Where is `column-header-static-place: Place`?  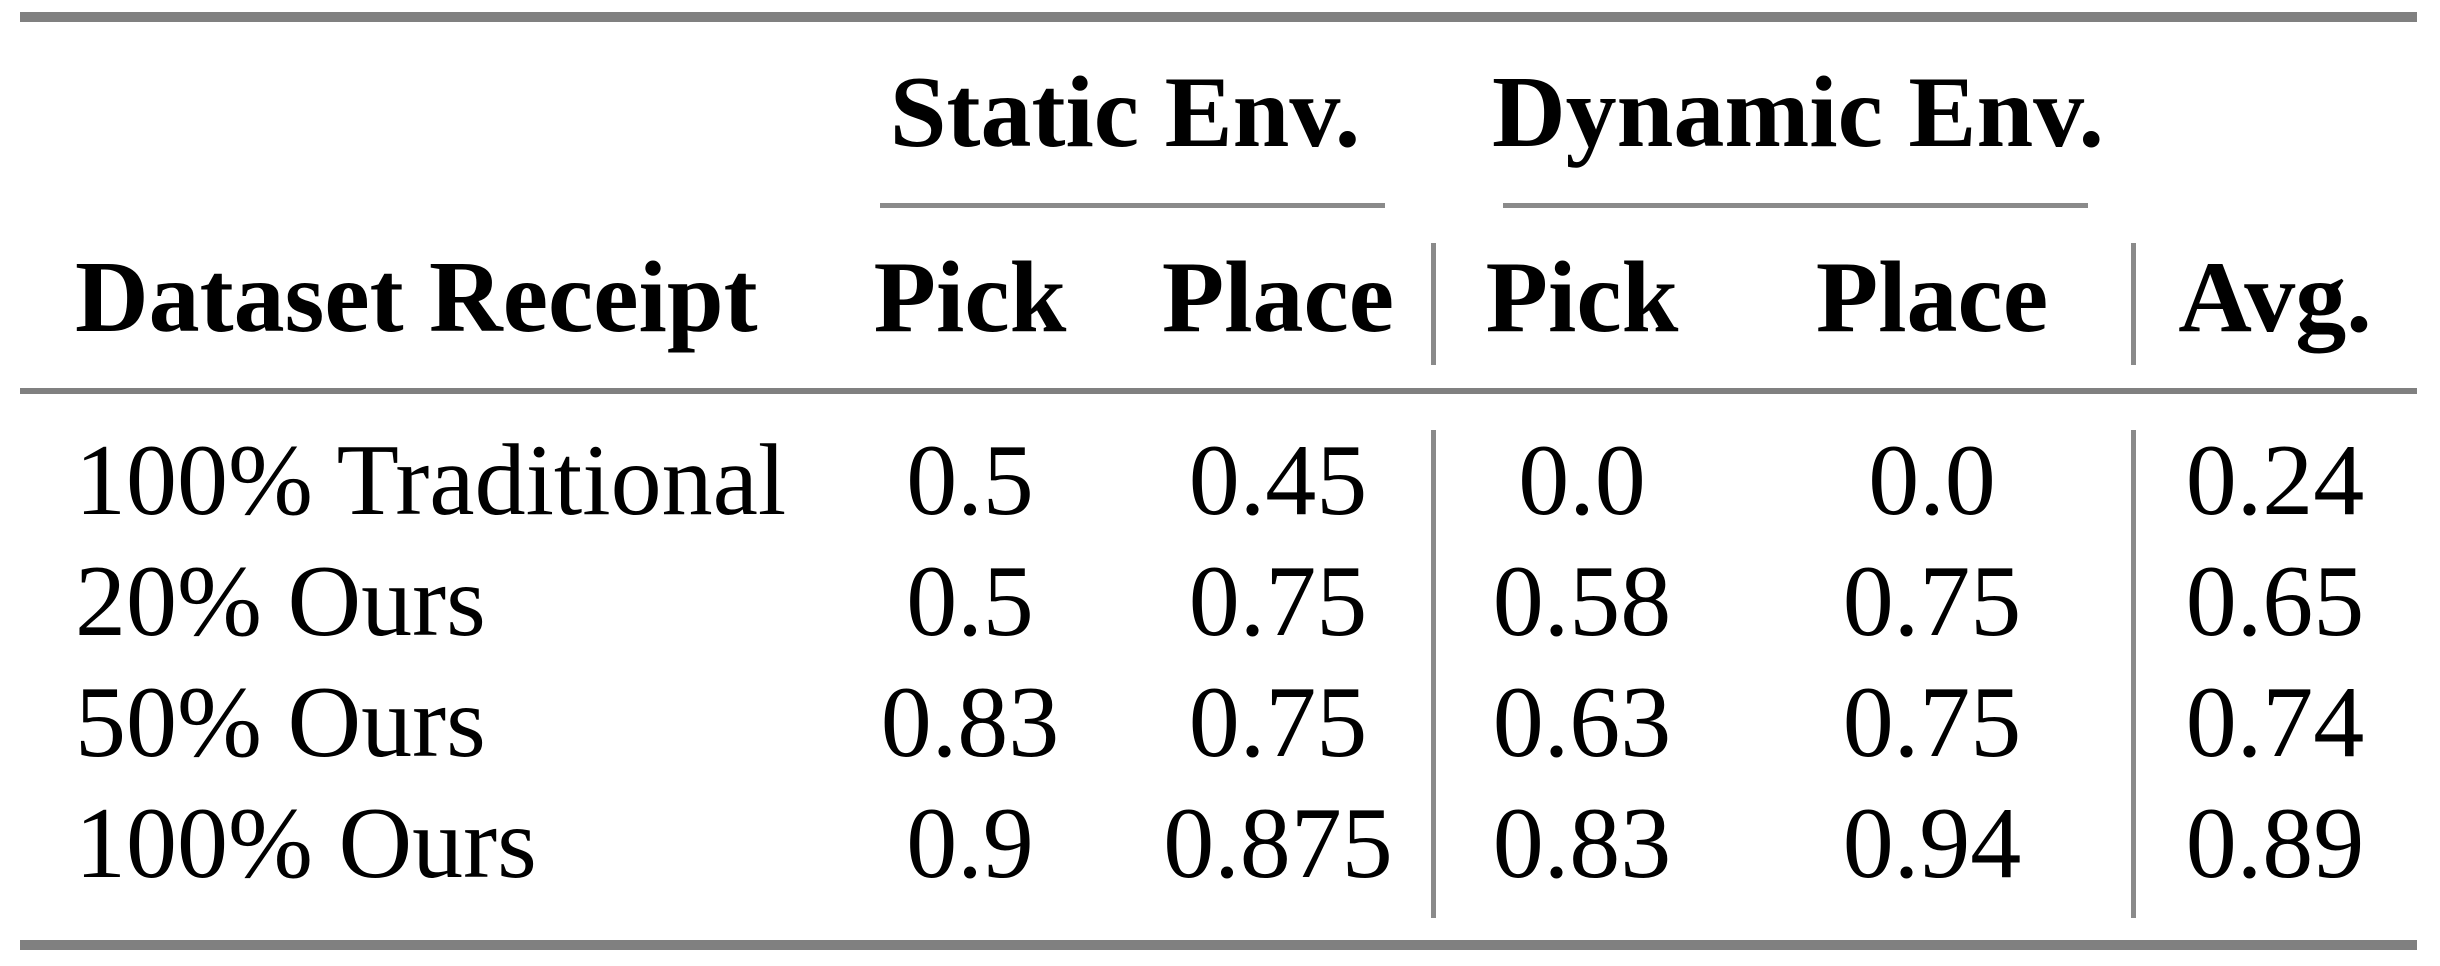 column-header-static-place: Place is located at coordinates (1278, 297).